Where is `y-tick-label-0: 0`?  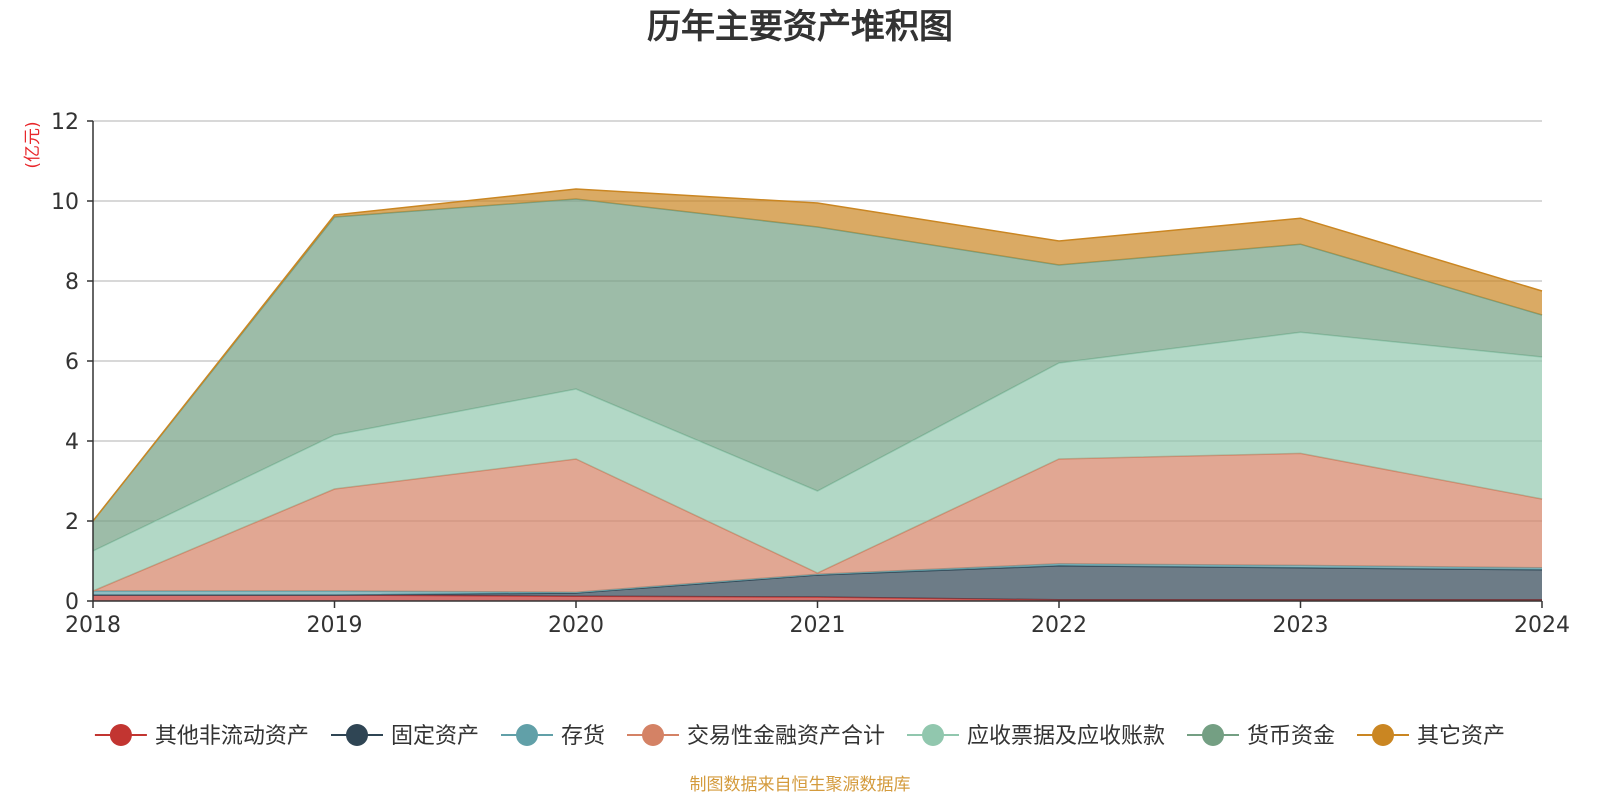
y-tick-label-0: 0 is located at coordinates (72, 602).